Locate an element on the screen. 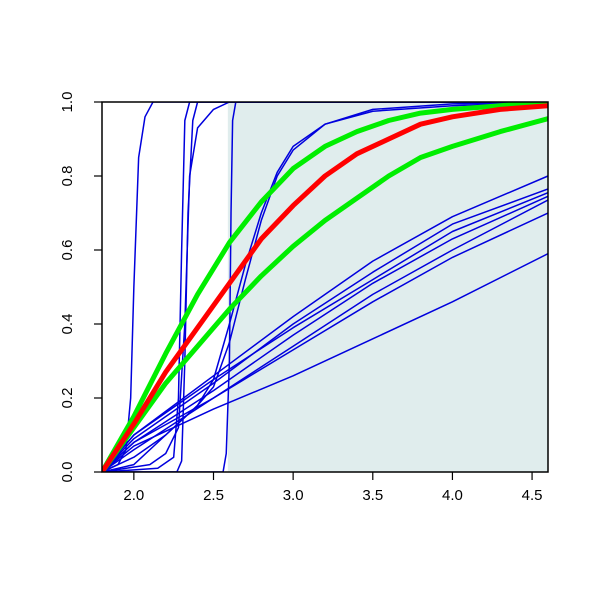  y-tick-label: 0.8 is located at coordinates (67, 176).